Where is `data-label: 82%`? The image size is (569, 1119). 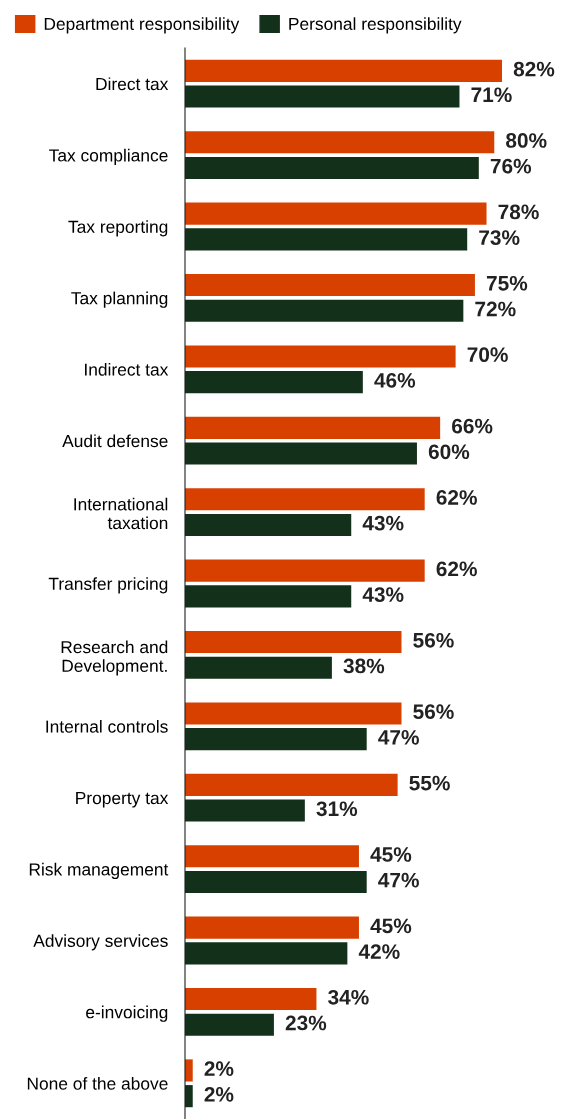 data-label: 82% is located at coordinates (534, 69).